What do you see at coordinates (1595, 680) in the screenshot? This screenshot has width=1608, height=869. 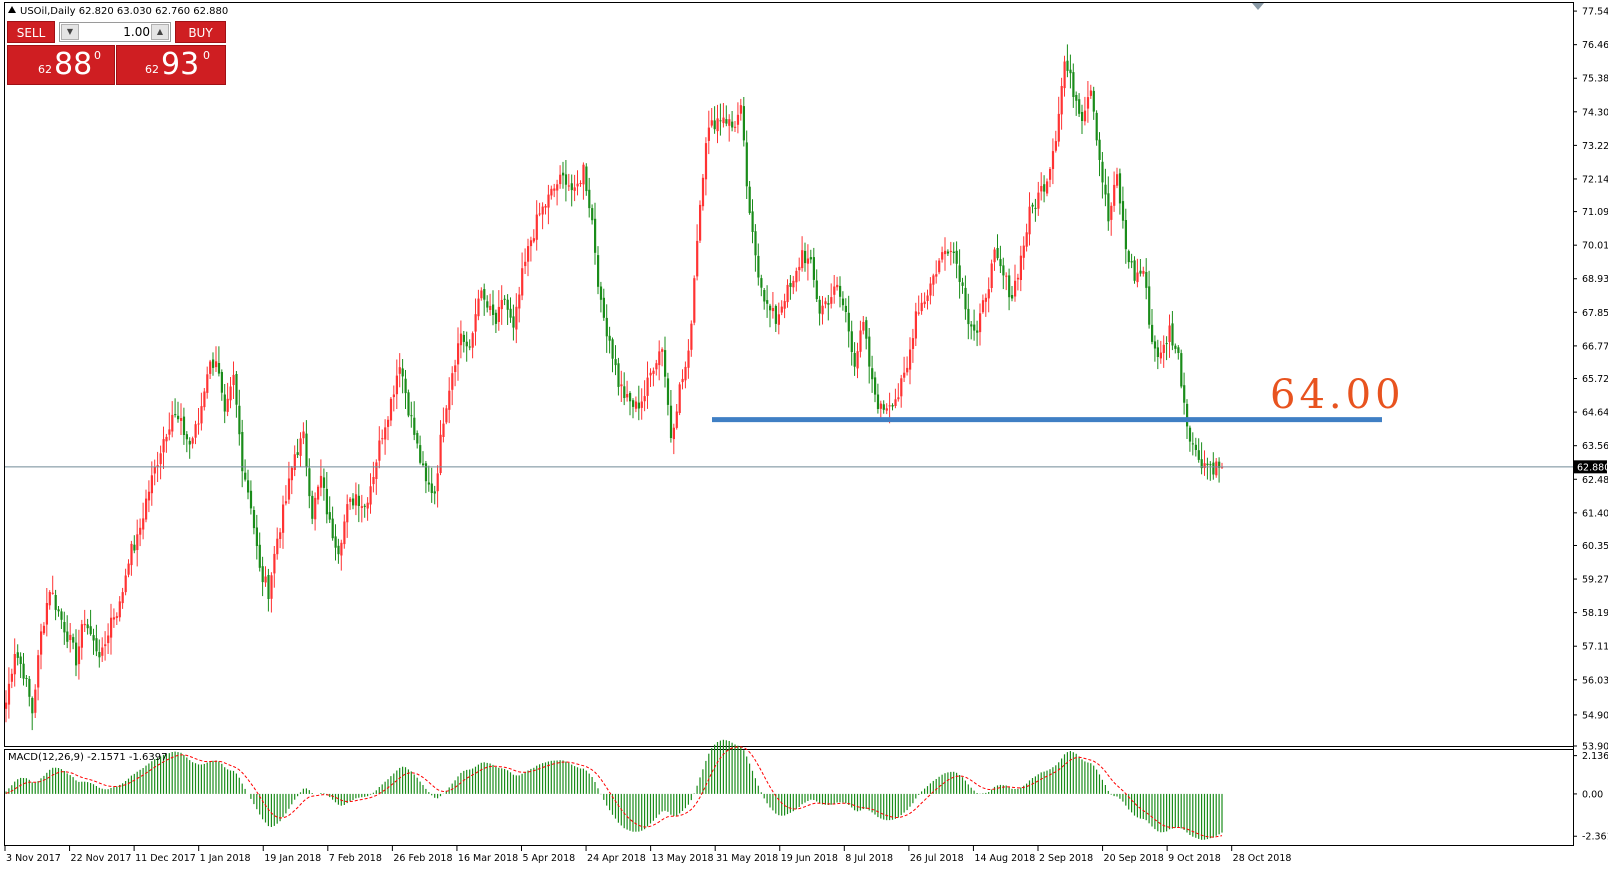 I see `price-tick-label: 56.030` at bounding box center [1595, 680].